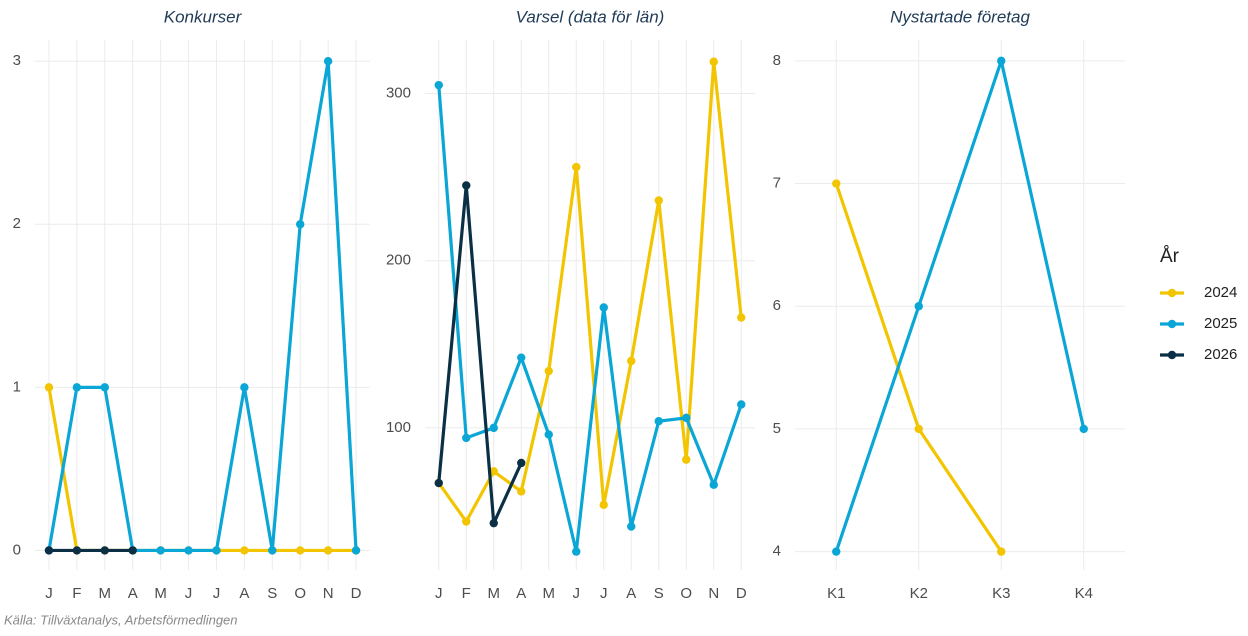 This screenshot has width=1248, height=636. Describe the element at coordinates (1220, 292) in the screenshot. I see `legend-label: 2024` at that location.